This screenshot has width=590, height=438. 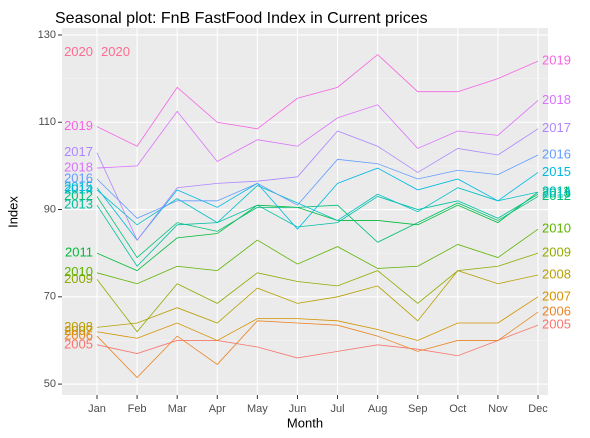 What do you see at coordinates (378, 409) in the screenshot?
I see `x-tick-label: Aug` at bounding box center [378, 409].